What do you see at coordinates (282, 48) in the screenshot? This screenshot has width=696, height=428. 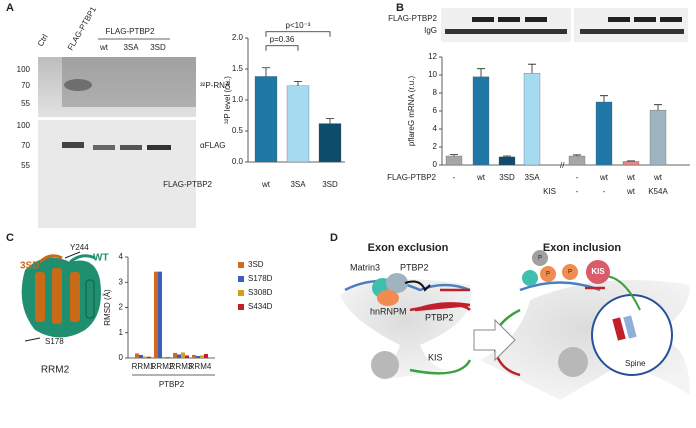 I see `bracket` at bounding box center [282, 48].